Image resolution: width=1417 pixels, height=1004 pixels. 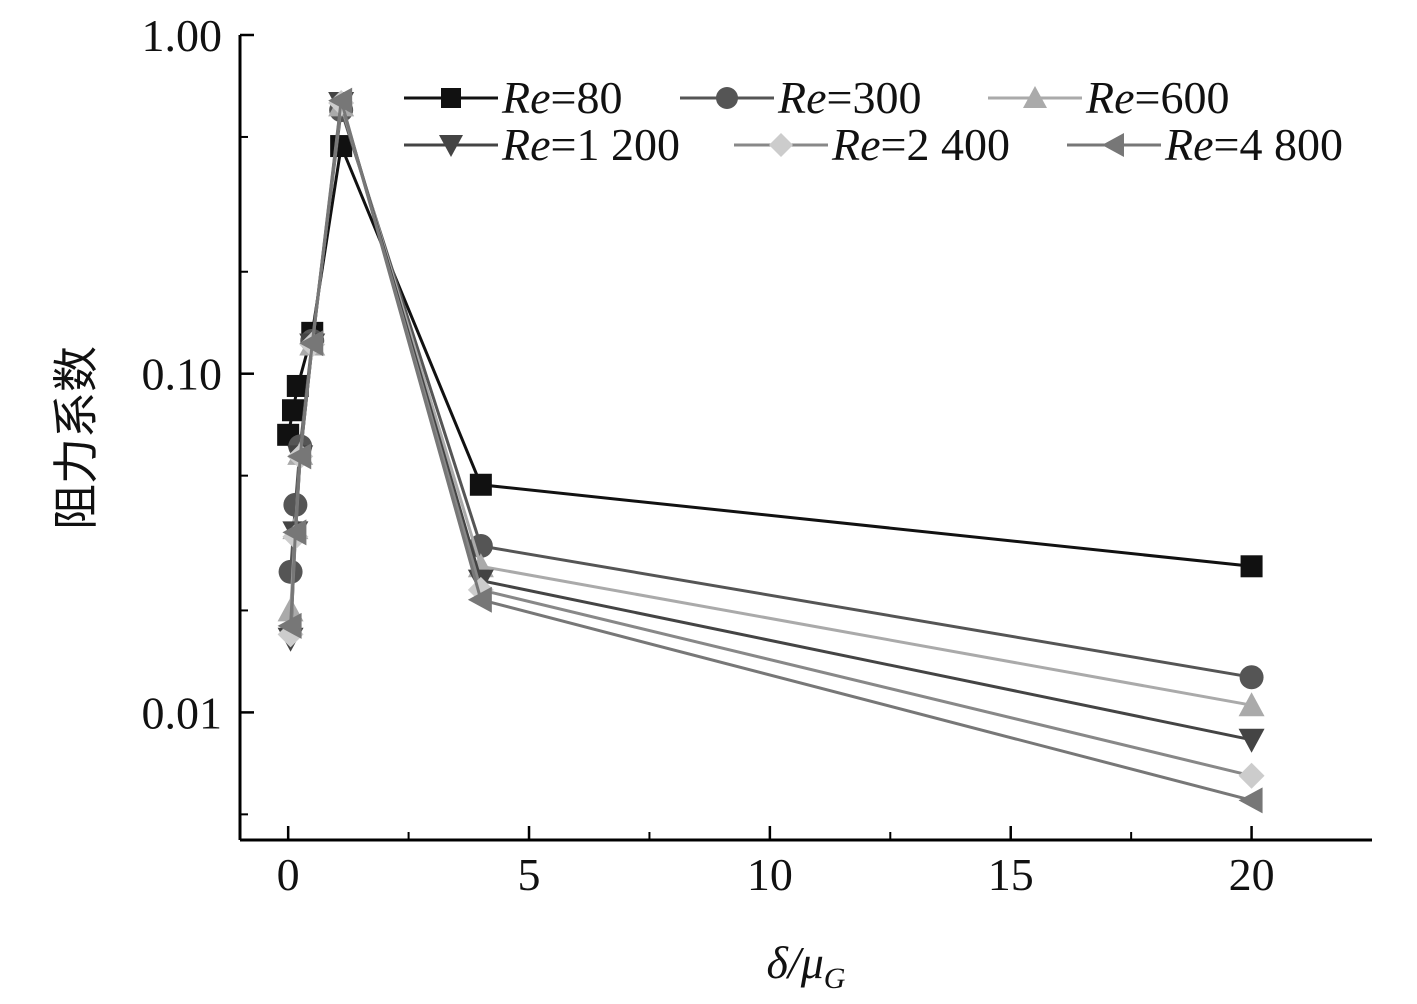 I want to click on legend-label: Re=80, so click(x=561, y=97).